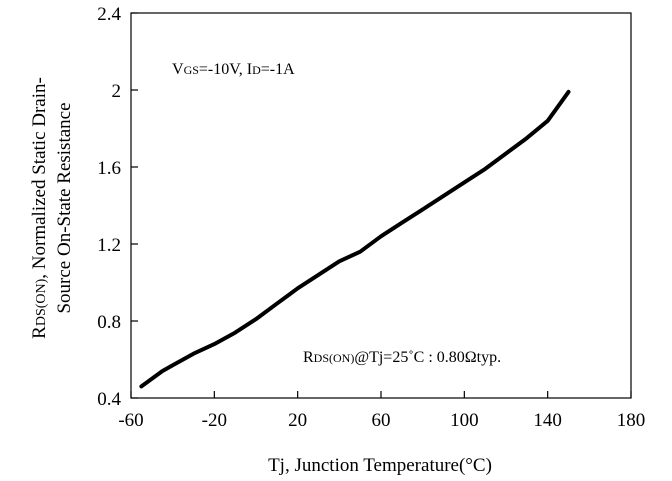 This screenshot has width=672, height=481. What do you see at coordinates (130, 420) in the screenshot?
I see `x-tick-label: -60` at bounding box center [130, 420].